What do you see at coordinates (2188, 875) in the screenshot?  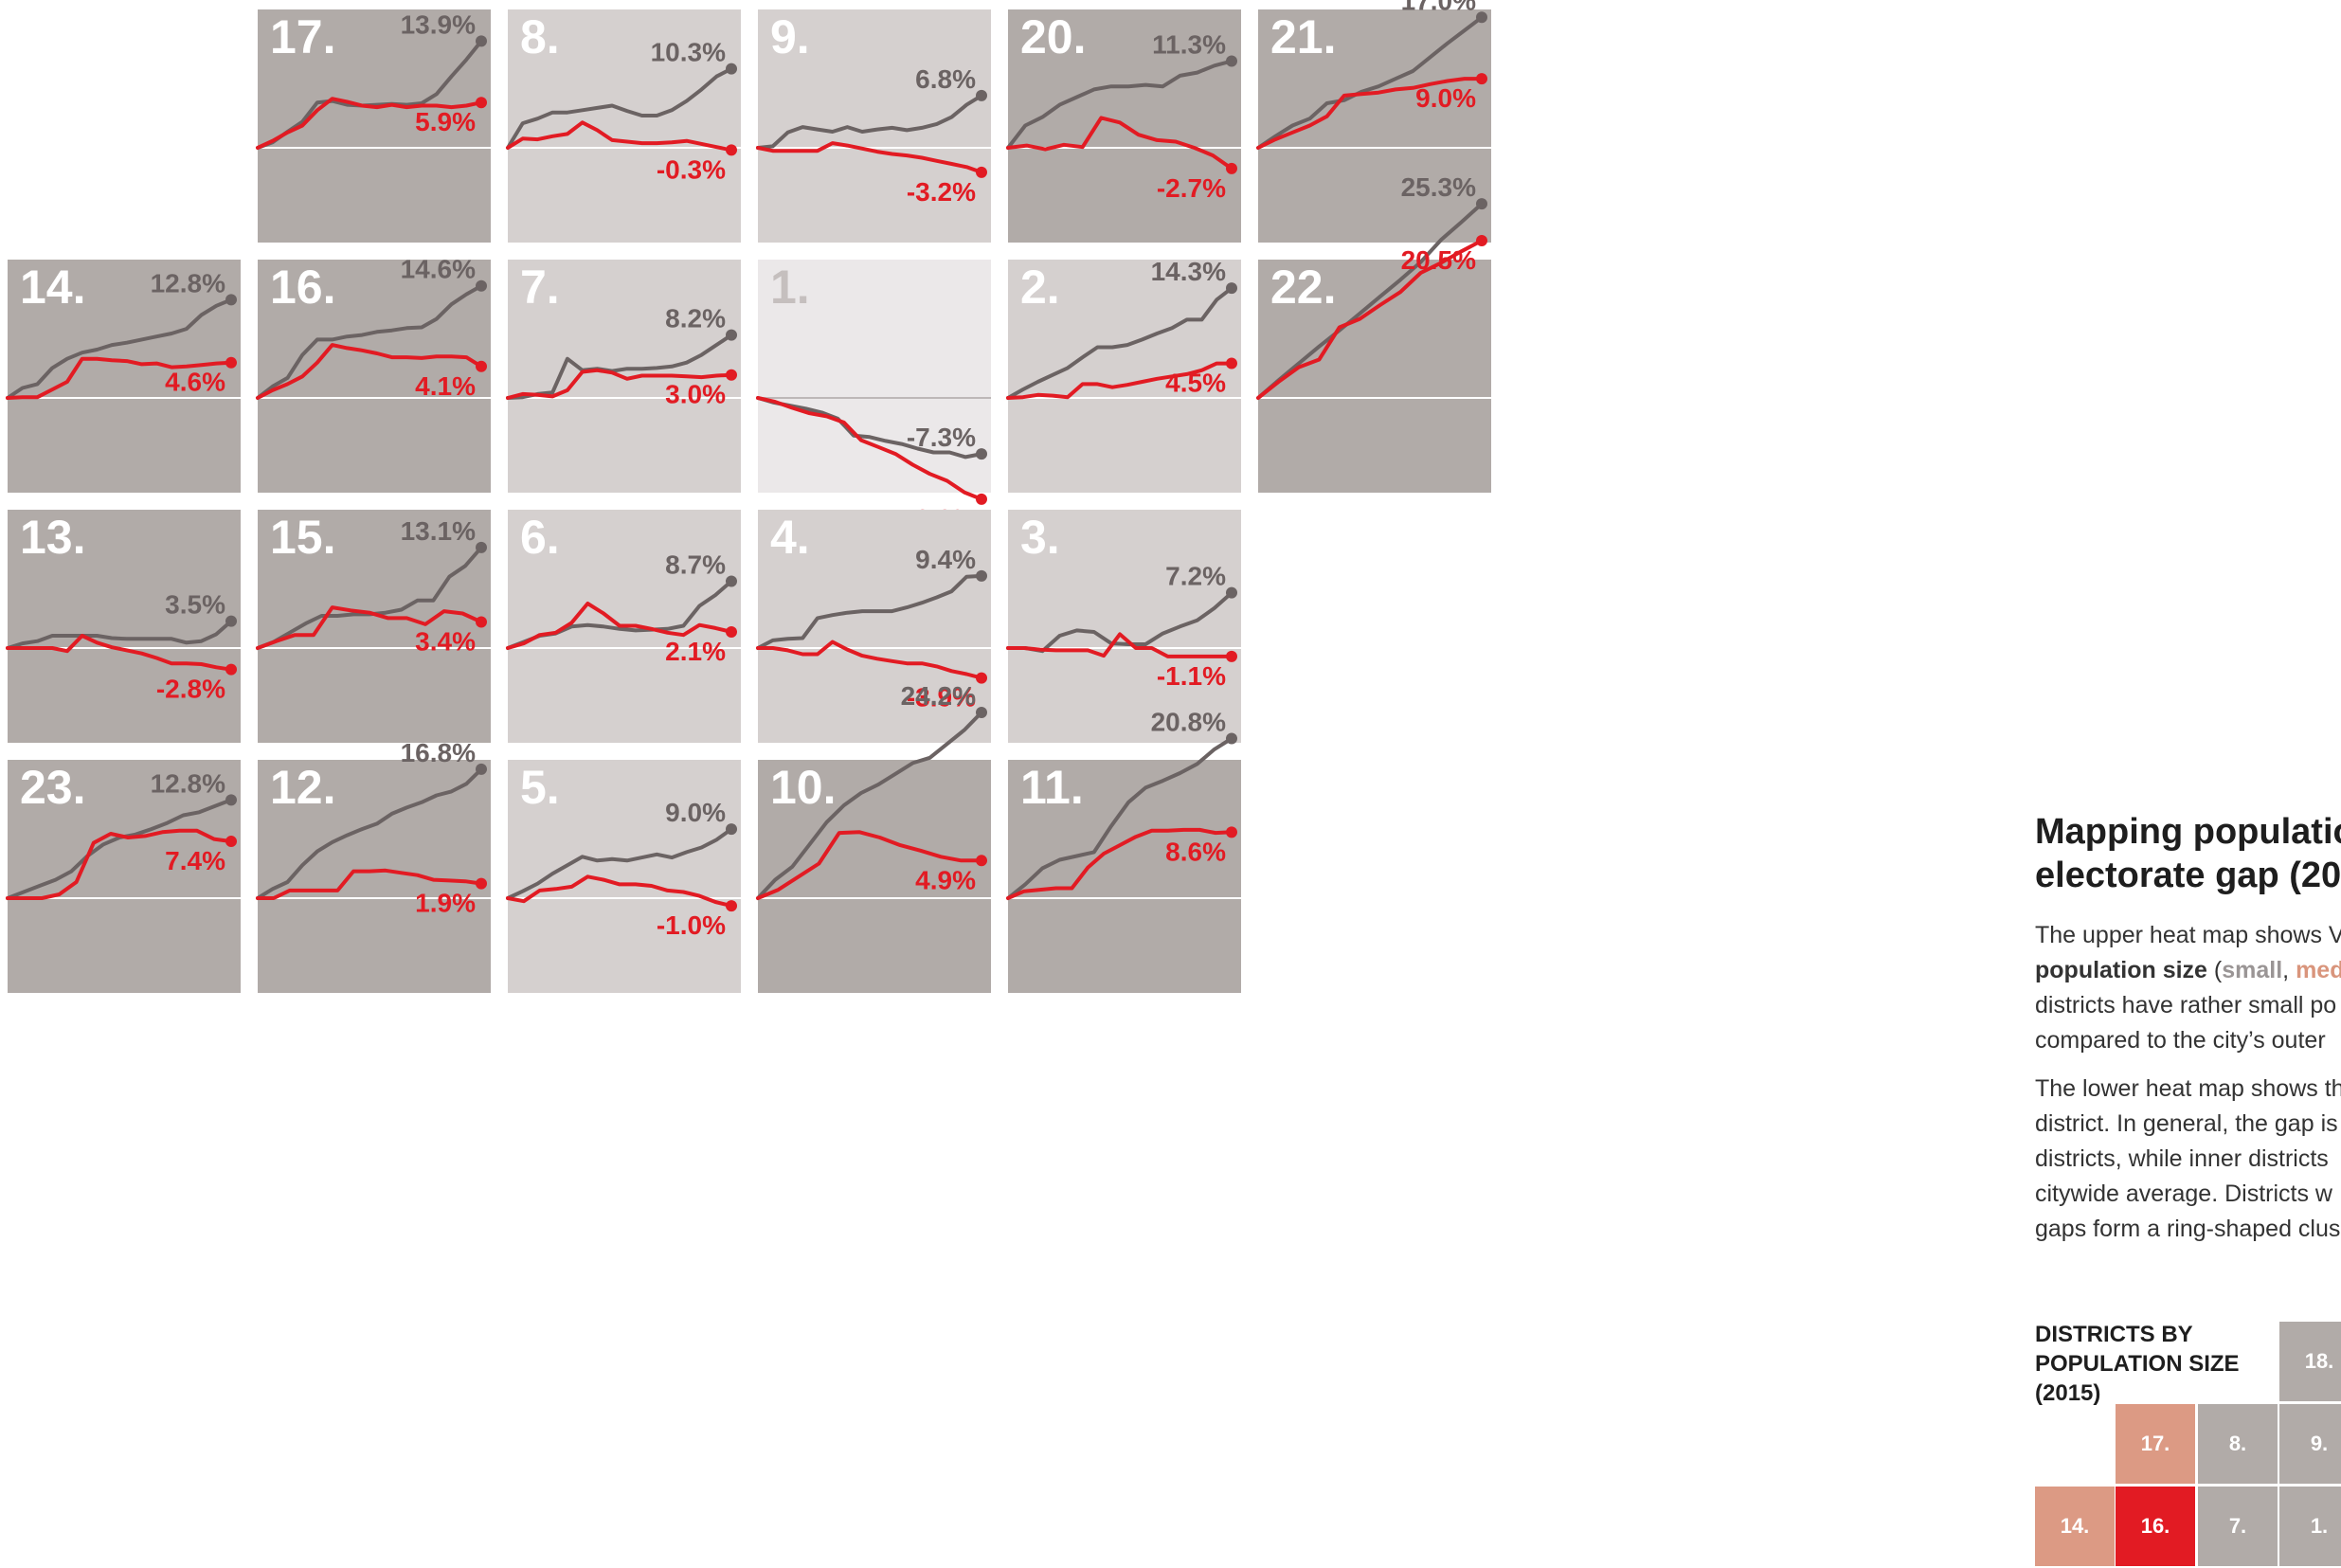 I see `legend-title-line2: electorate gap (201` at bounding box center [2188, 875].